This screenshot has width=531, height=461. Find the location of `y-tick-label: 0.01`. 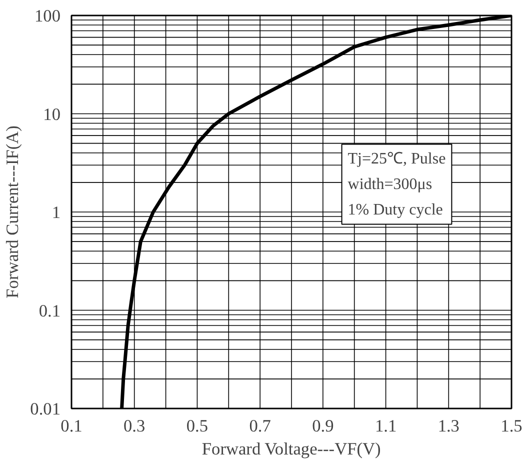

y-tick-label: 0.01 is located at coordinates (45, 409).